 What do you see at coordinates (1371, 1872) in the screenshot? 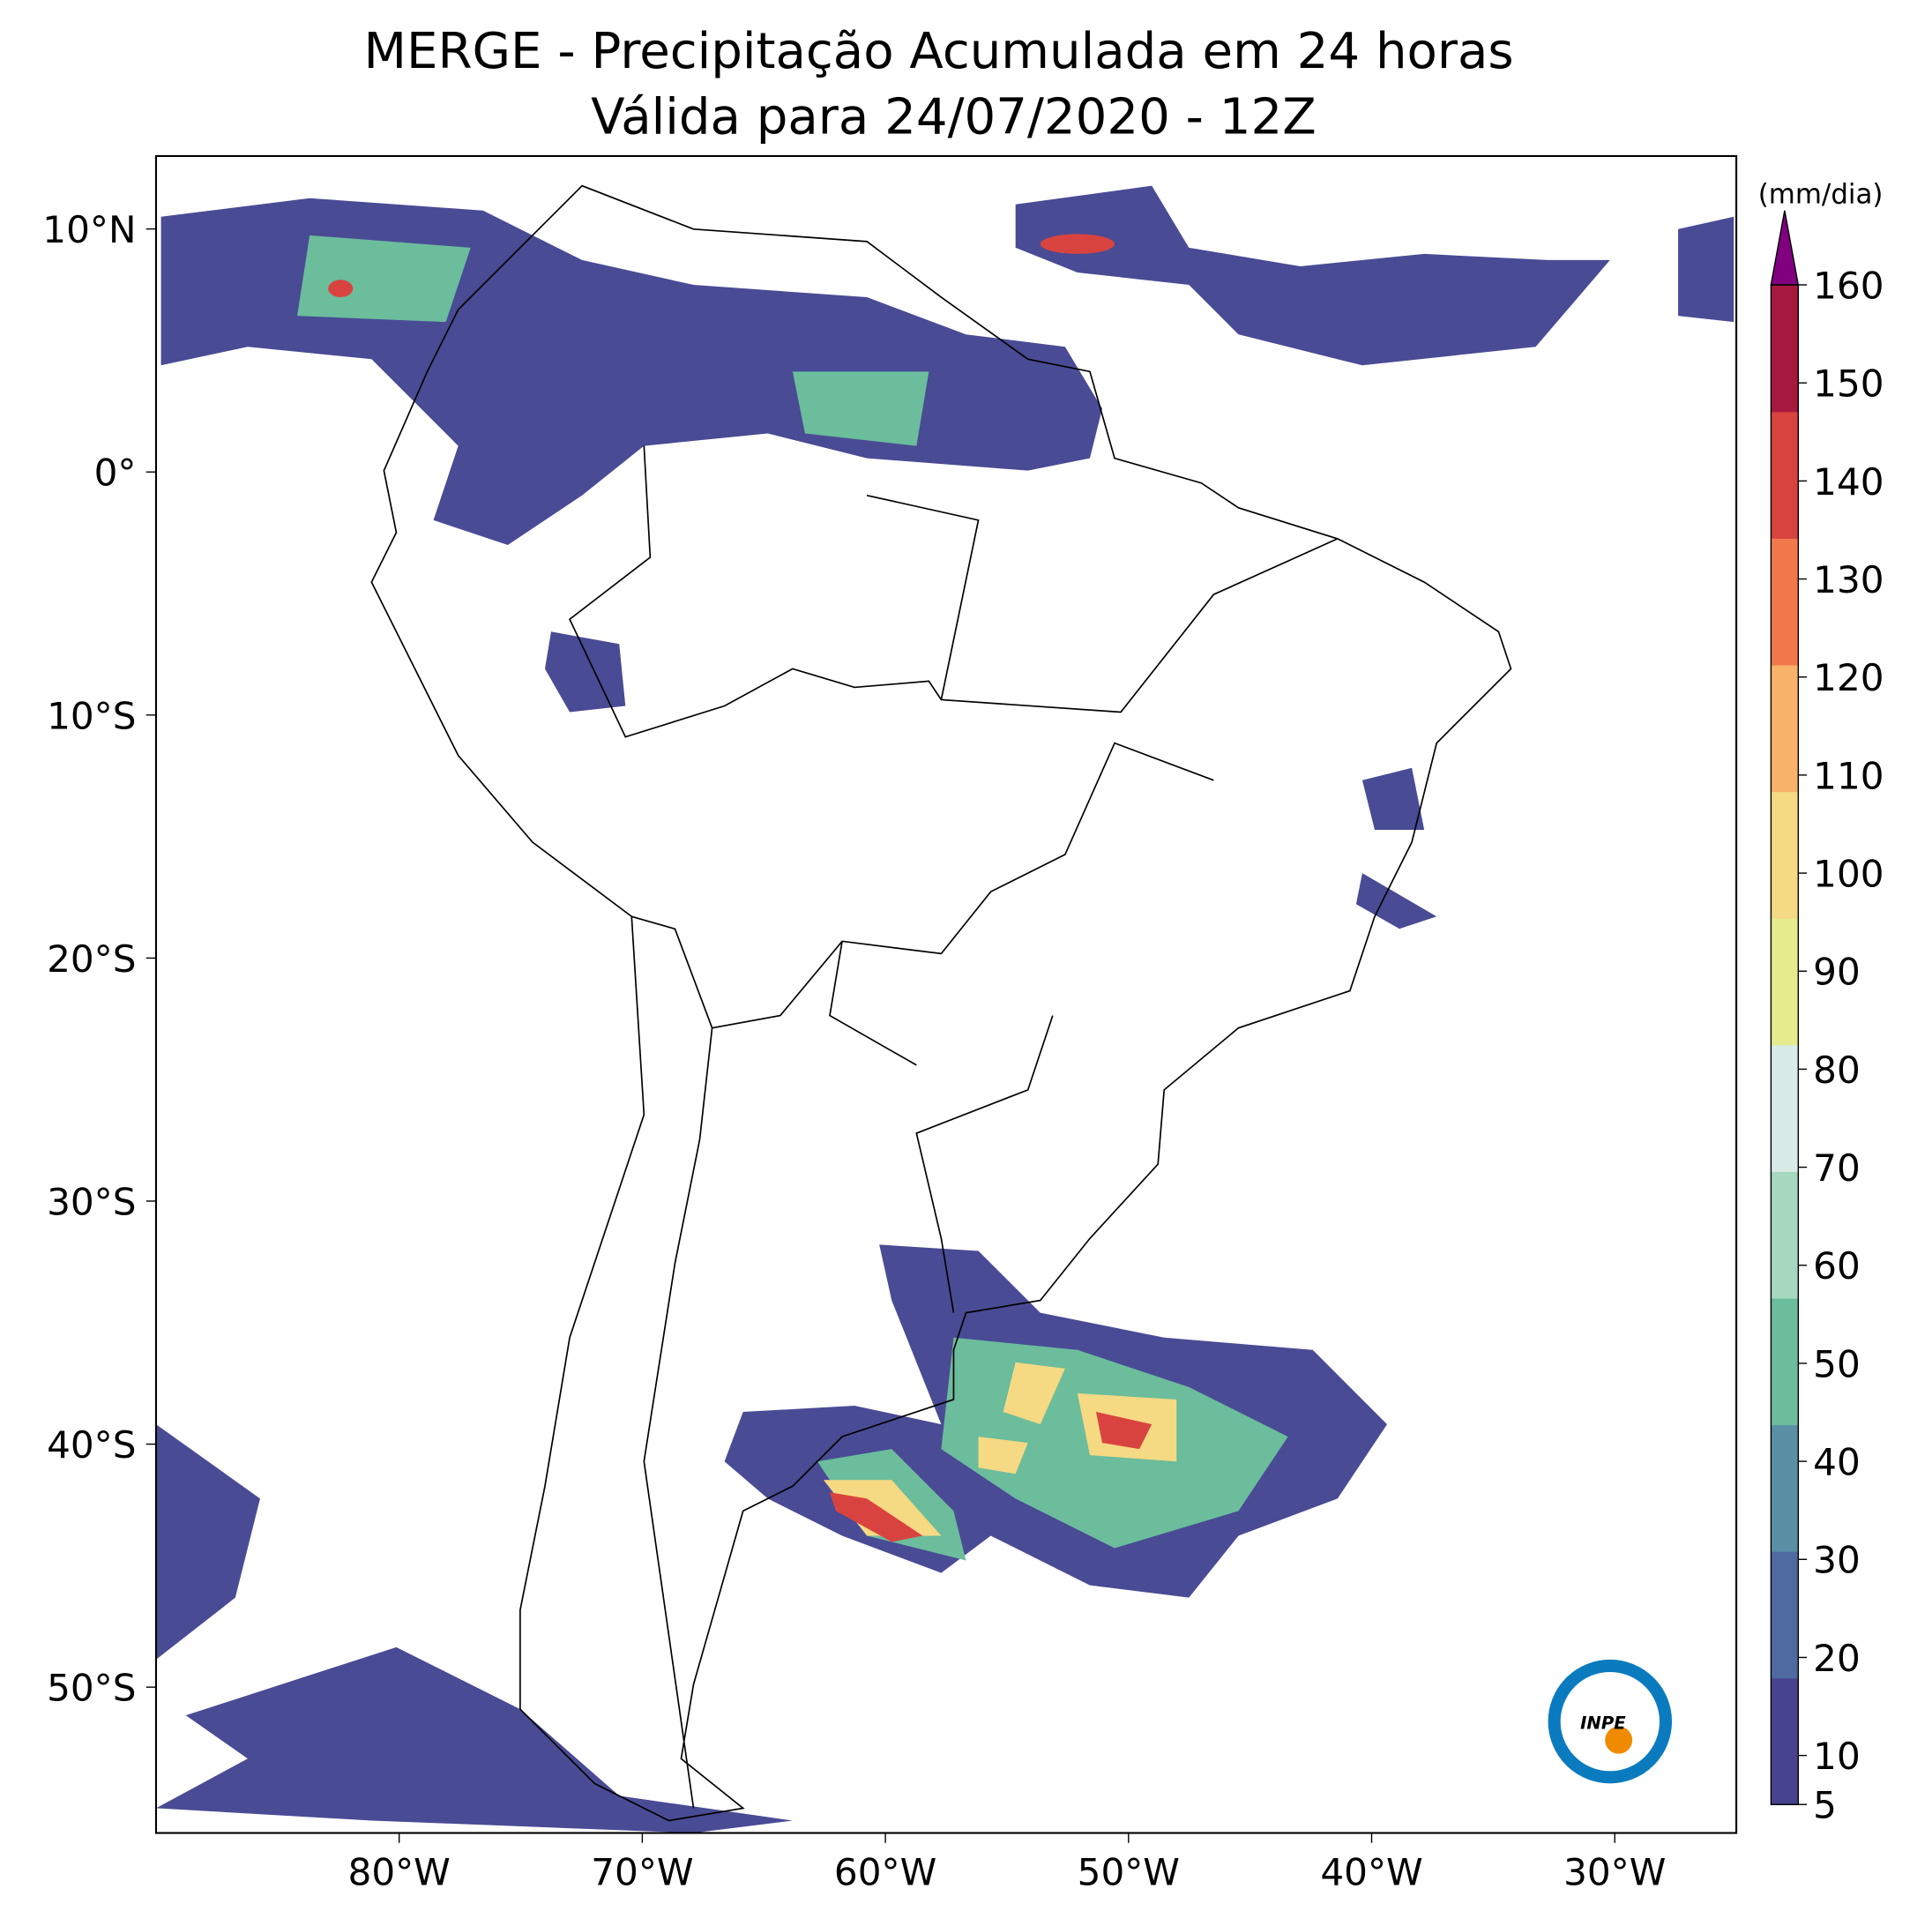
I see `x-tick-label: 40°W` at bounding box center [1371, 1872].